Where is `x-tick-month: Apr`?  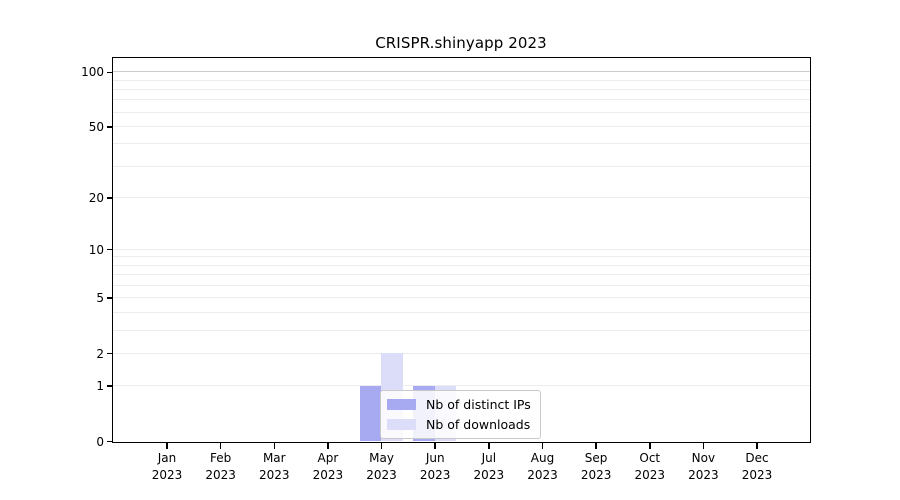 x-tick-month: Apr is located at coordinates (328, 458).